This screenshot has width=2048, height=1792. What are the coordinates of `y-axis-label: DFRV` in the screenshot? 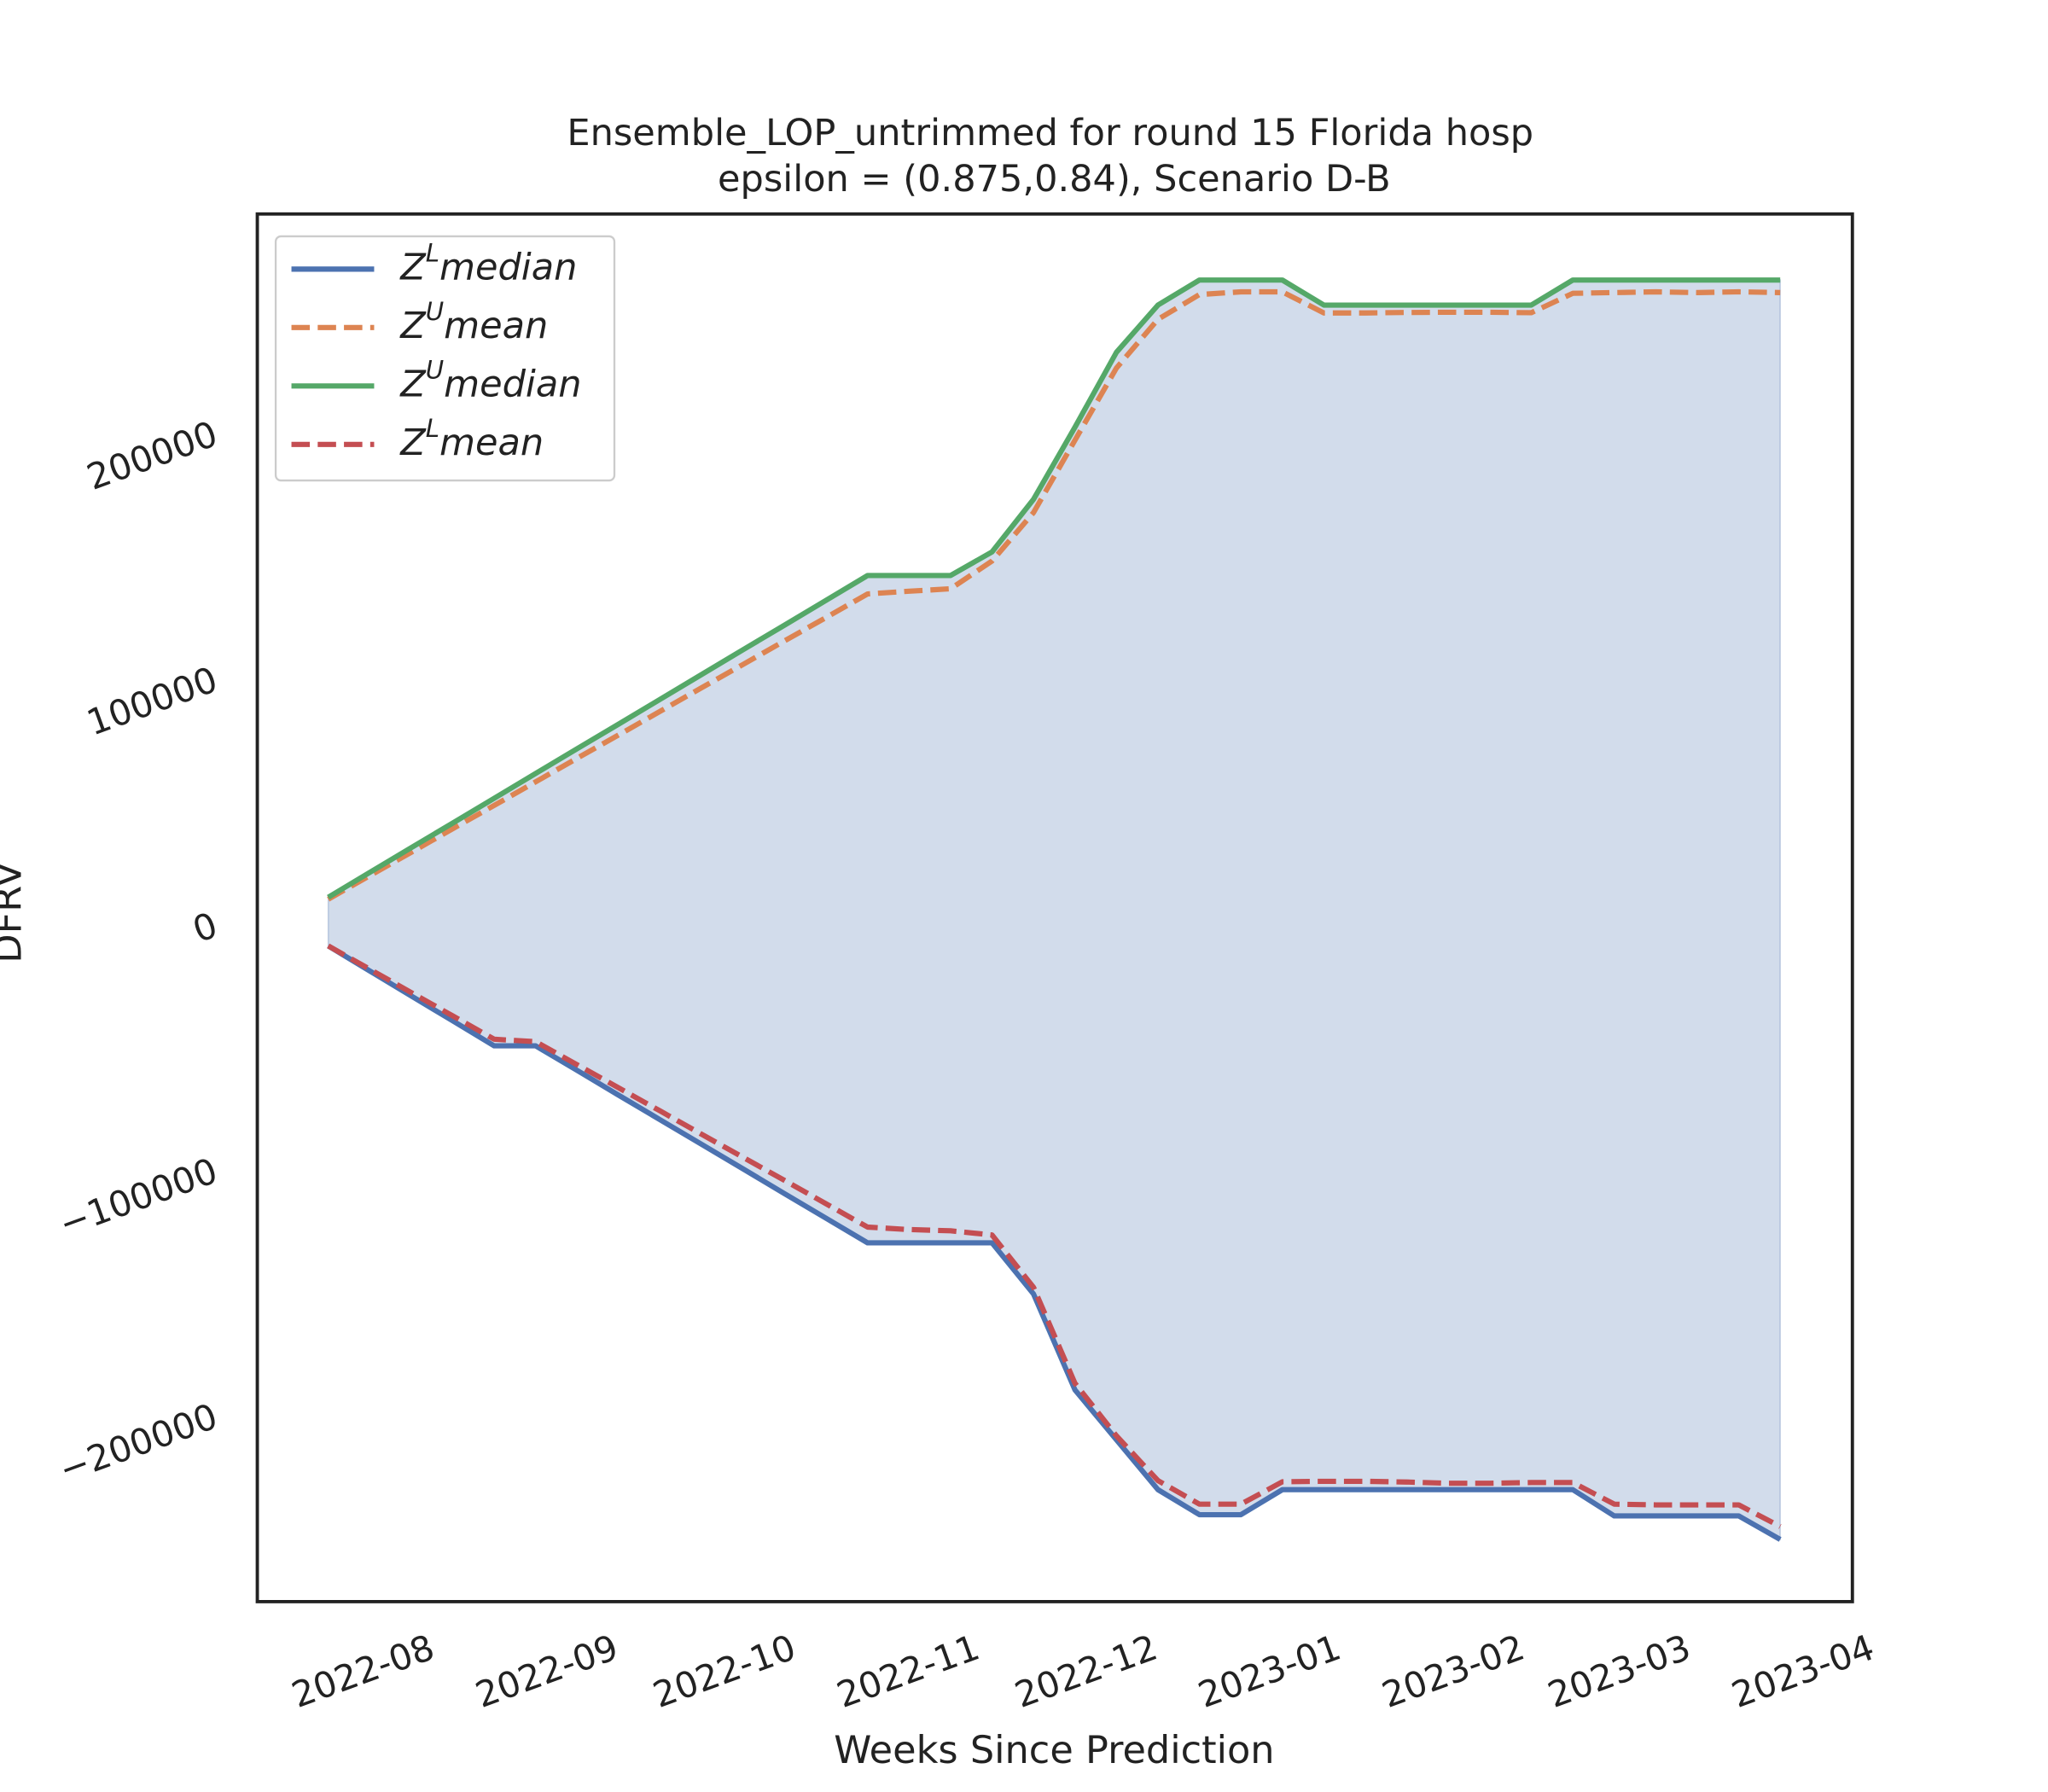 It's located at (15, 912).